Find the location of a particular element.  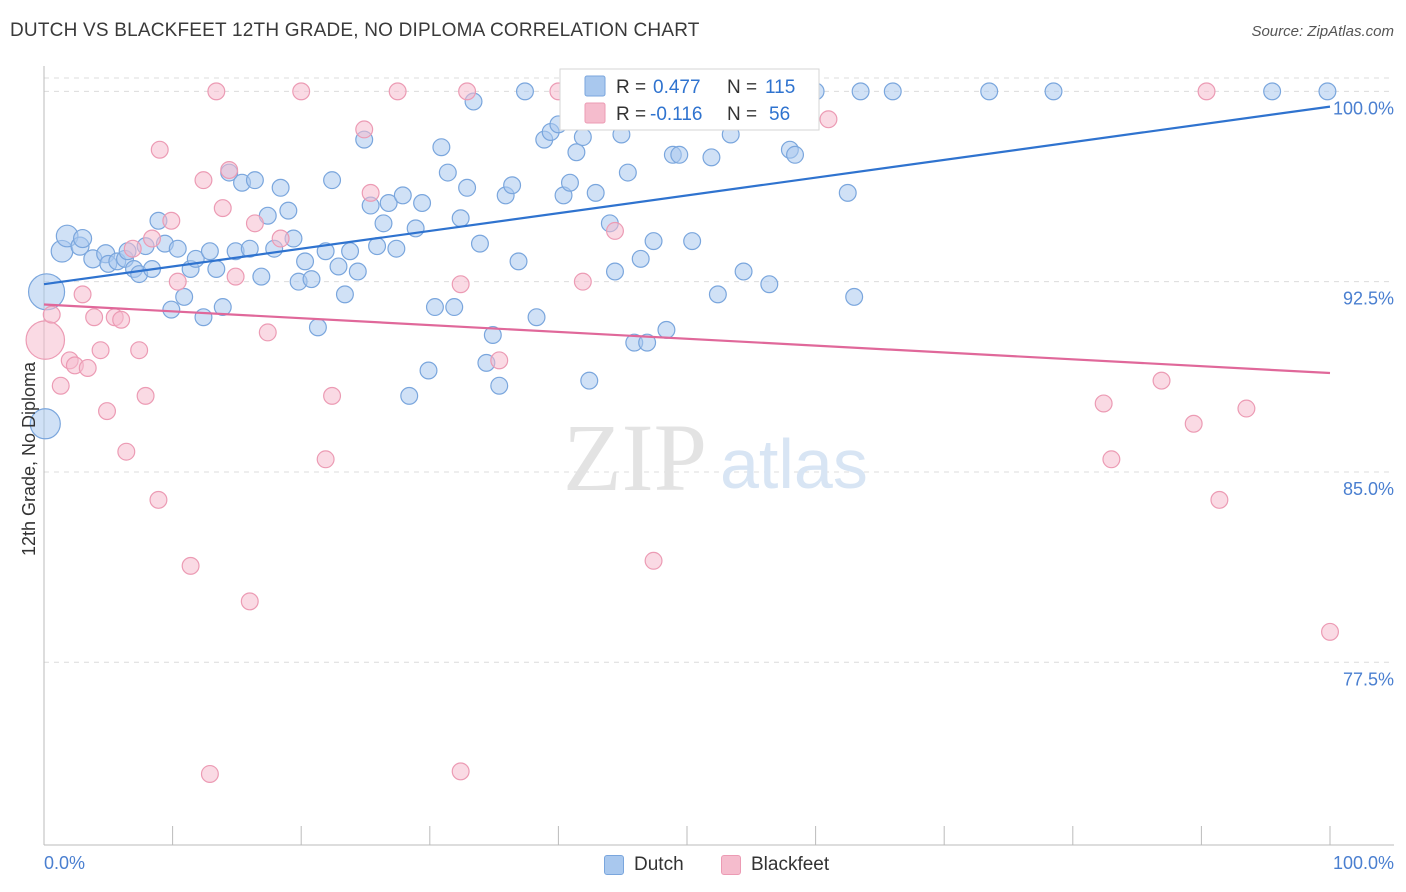

stats-legend: R = 0.477 N = 115 R = -0.116 N = 56 is located at coordinates (689, 99).